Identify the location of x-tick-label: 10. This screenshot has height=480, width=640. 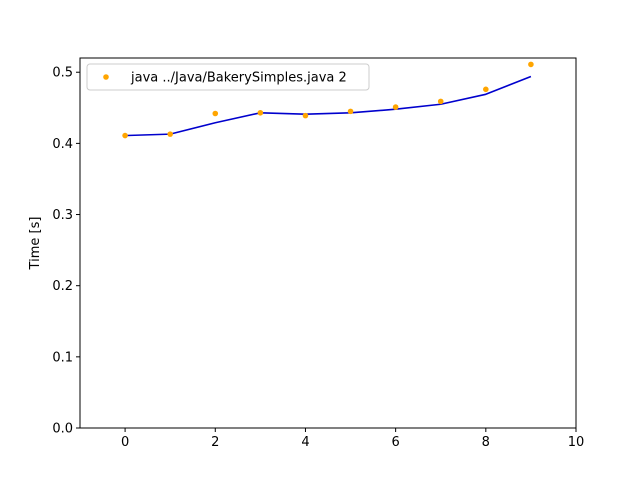
(576, 442).